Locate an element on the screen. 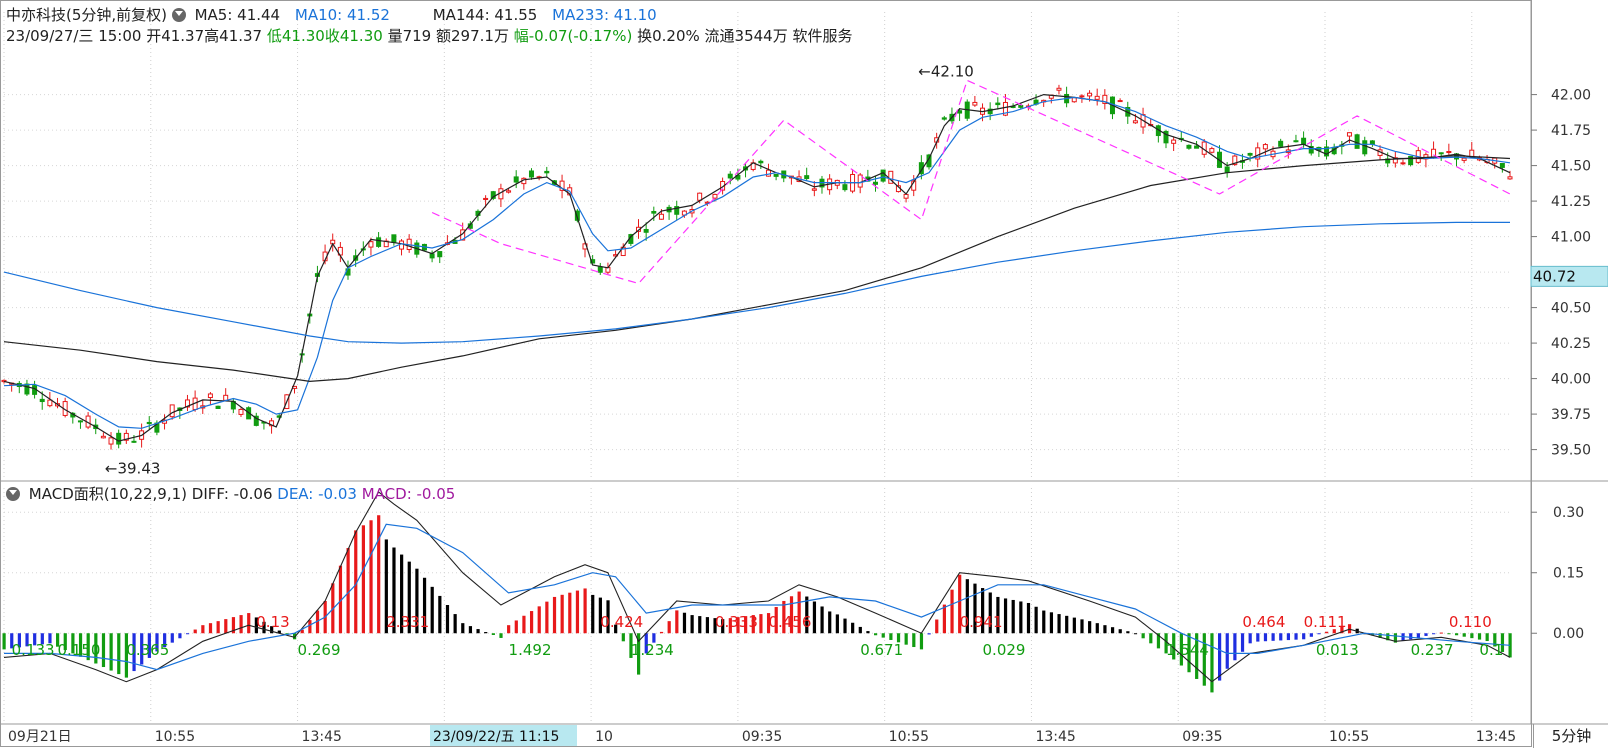  x-tick-label: 09:35 is located at coordinates (1202, 737).